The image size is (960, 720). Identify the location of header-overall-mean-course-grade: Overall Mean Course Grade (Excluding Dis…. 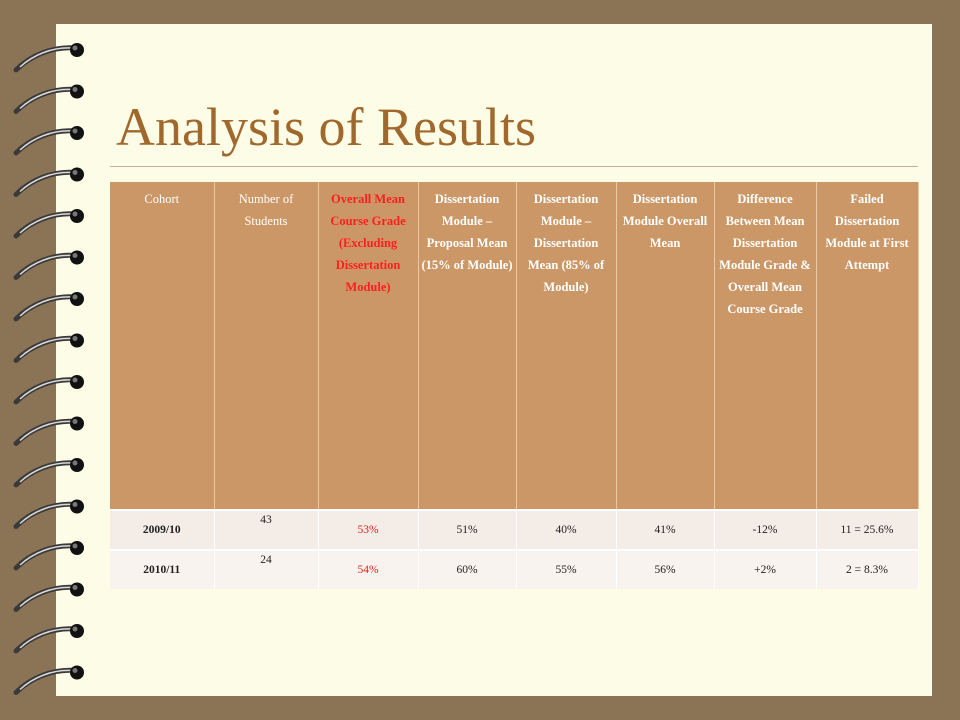
(368, 346).